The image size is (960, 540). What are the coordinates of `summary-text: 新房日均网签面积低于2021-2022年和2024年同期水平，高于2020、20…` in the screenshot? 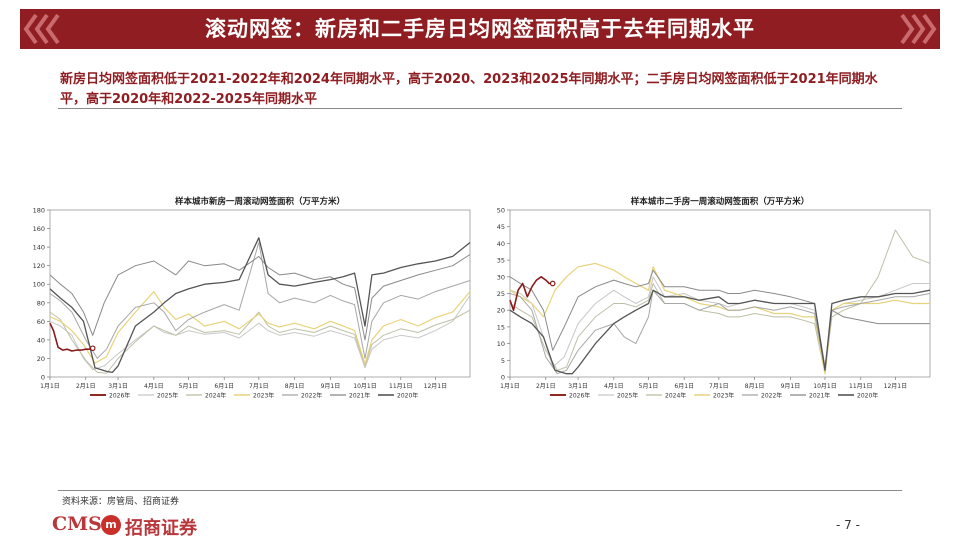 It's located at (469, 89).